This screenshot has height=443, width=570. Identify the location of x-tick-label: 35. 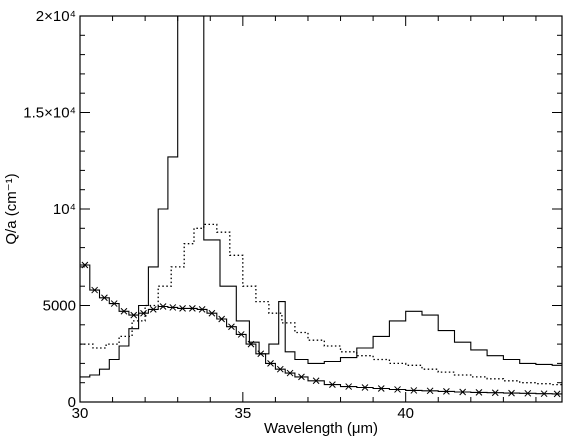
(242, 413).